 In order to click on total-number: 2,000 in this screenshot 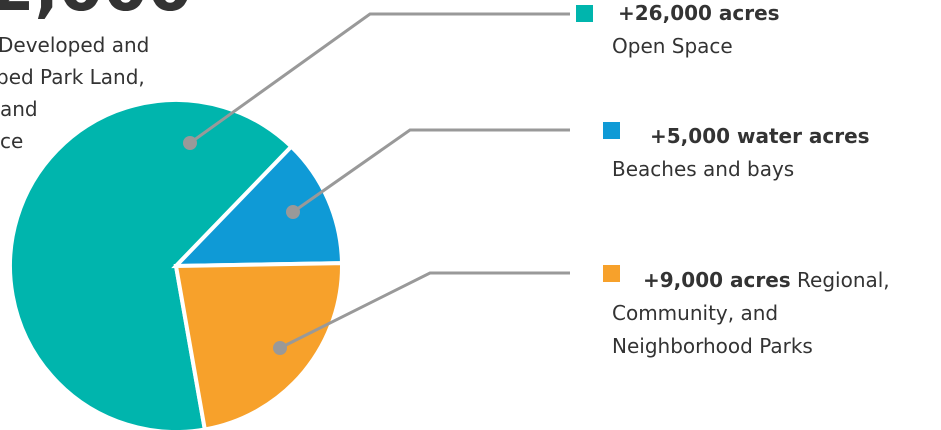, I will do `click(96, 13)`.